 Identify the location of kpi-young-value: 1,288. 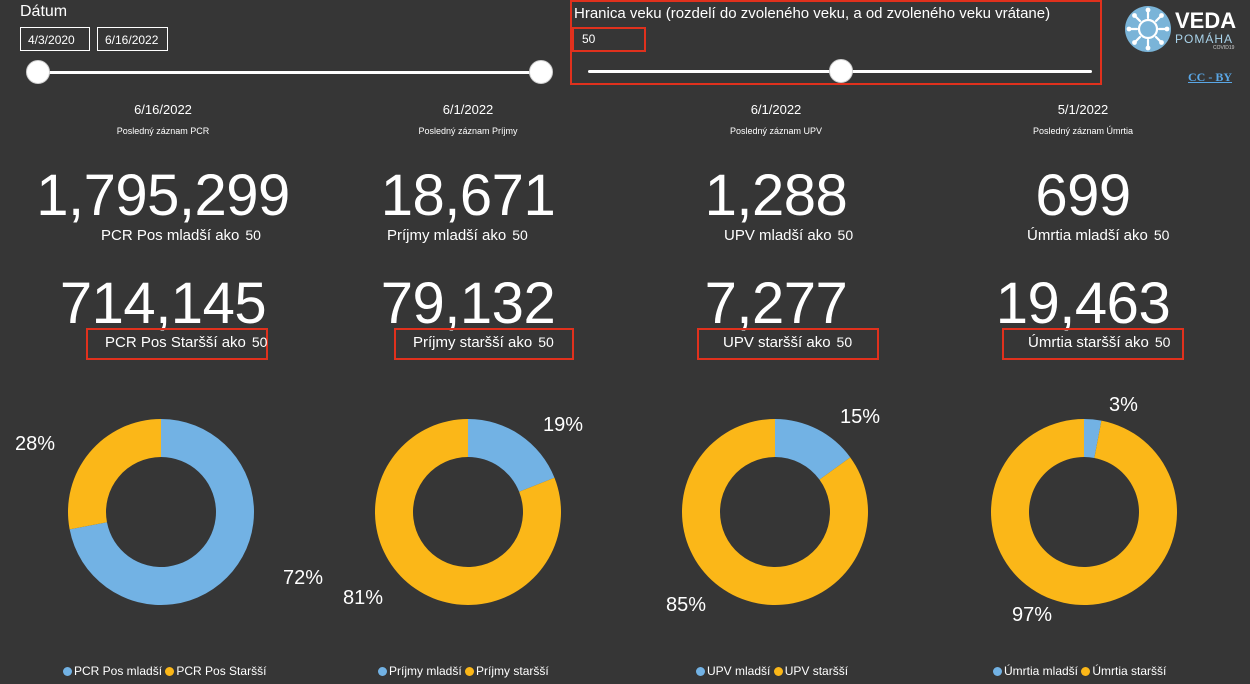
(776, 195).